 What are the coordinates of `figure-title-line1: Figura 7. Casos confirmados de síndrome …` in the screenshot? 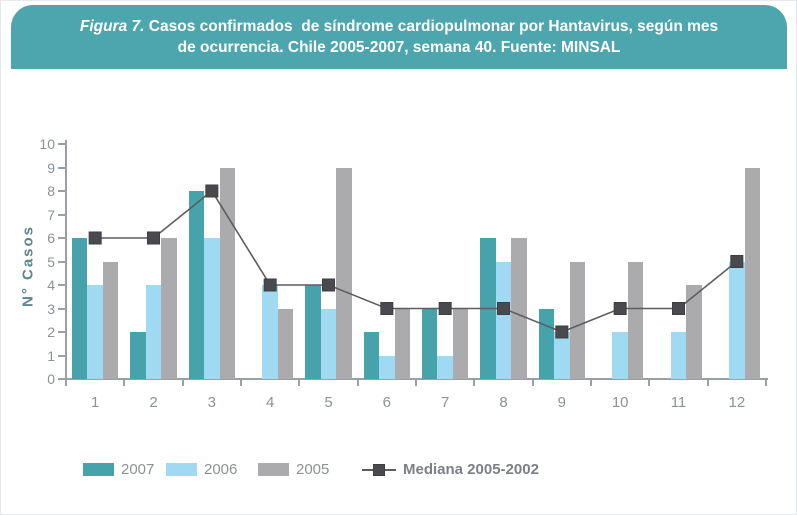 It's located at (399, 26).